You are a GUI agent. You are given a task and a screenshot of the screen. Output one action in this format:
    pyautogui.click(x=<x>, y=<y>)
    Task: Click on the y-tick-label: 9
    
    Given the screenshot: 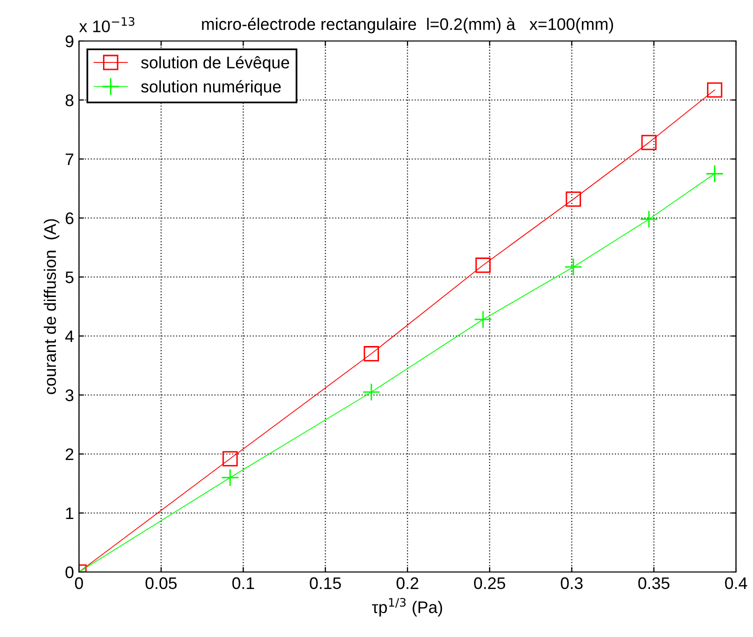 What is the action you would take?
    pyautogui.click(x=70, y=41)
    